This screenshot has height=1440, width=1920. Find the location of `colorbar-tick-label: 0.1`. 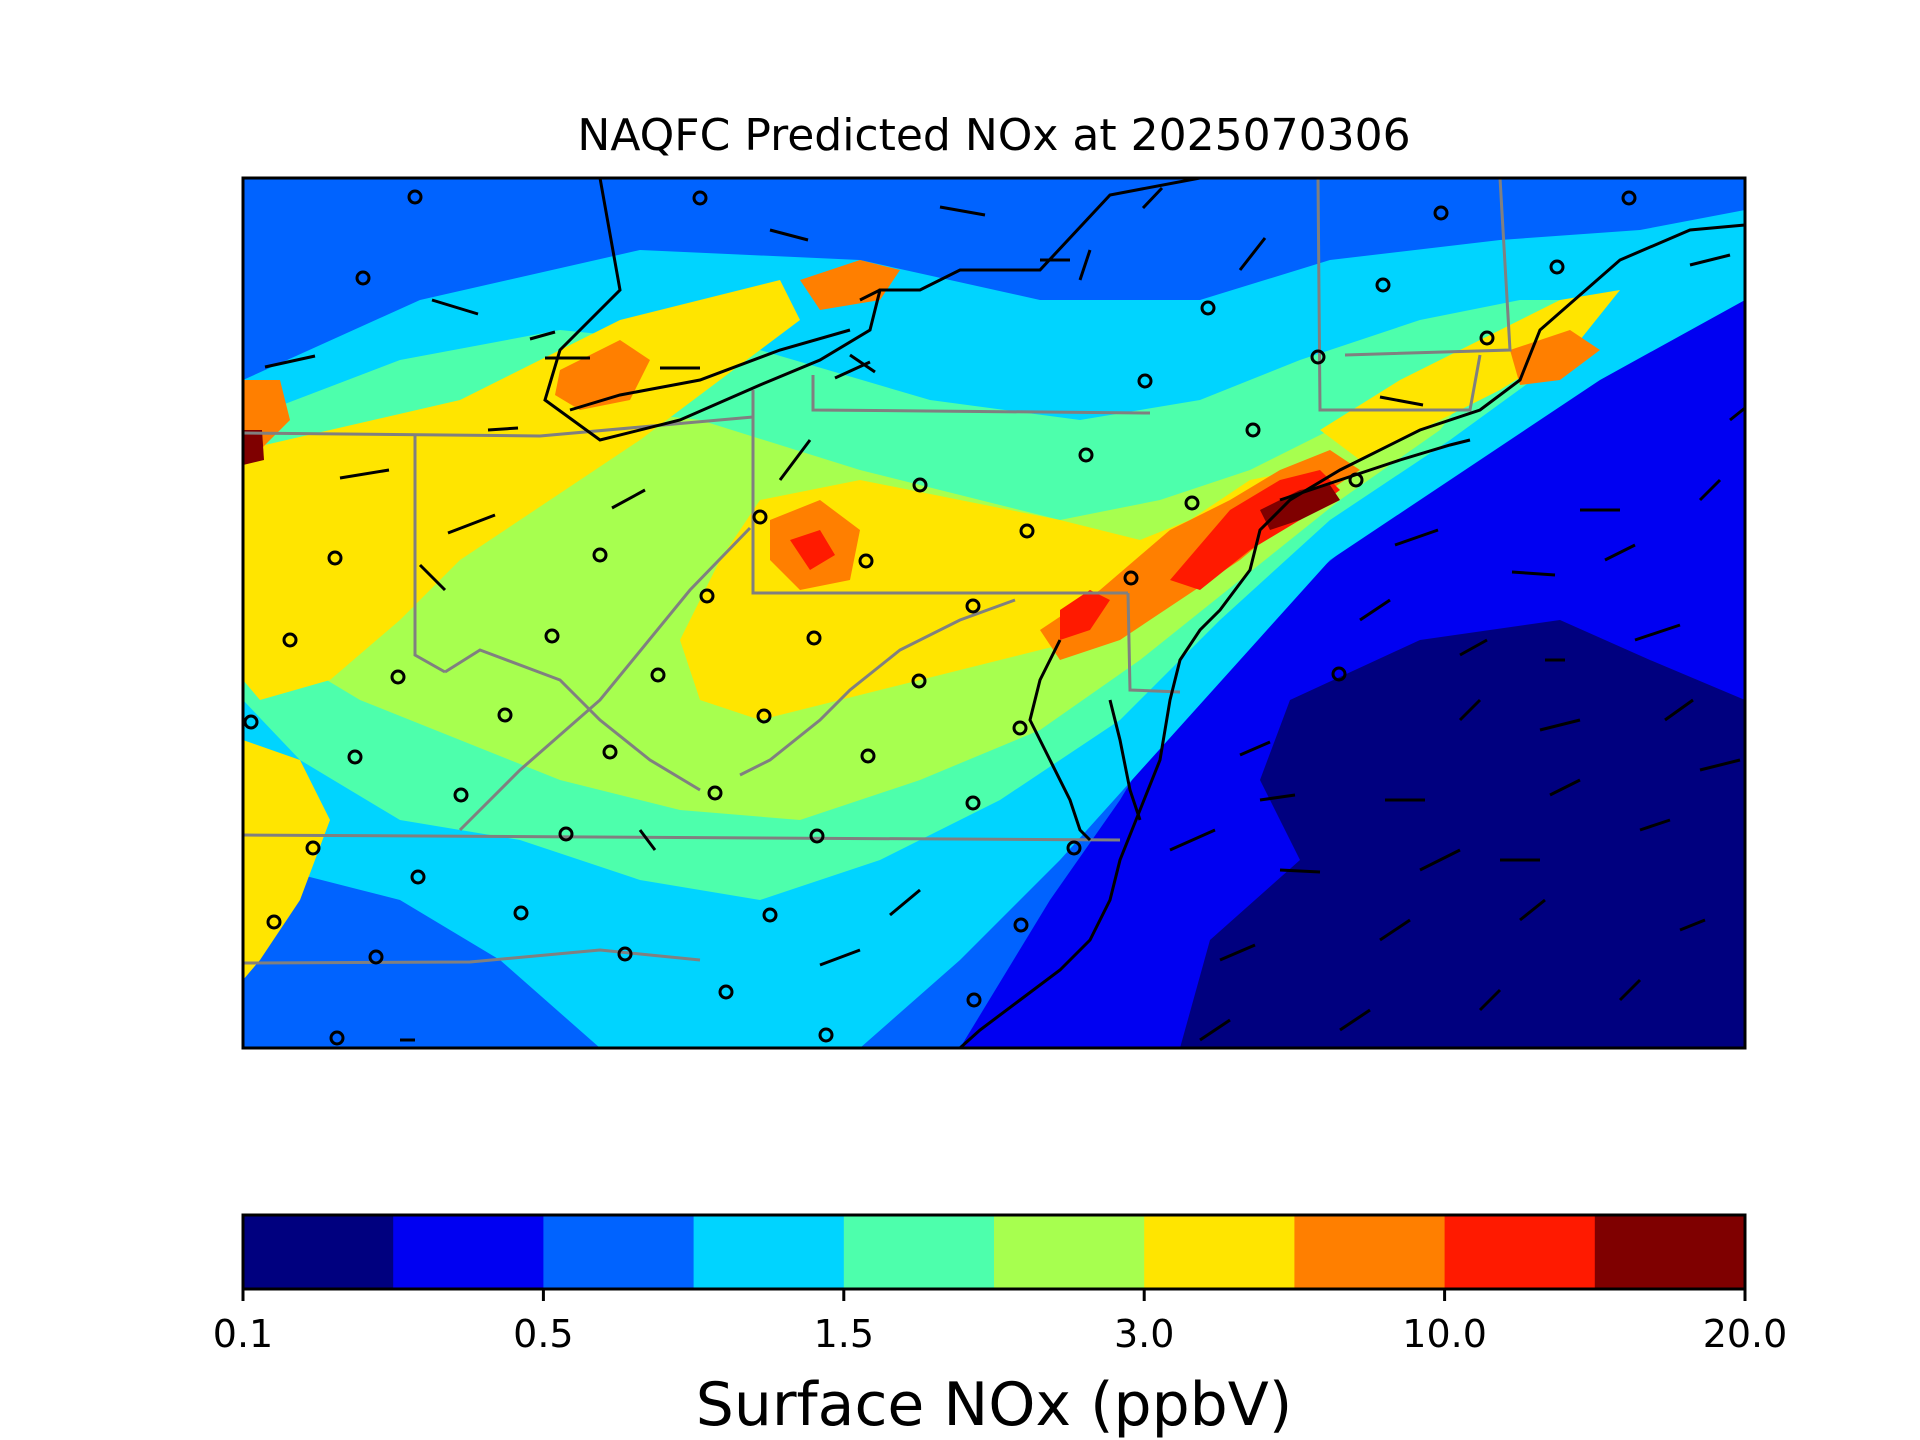

colorbar-tick-label: 0.1 is located at coordinates (243, 1334).